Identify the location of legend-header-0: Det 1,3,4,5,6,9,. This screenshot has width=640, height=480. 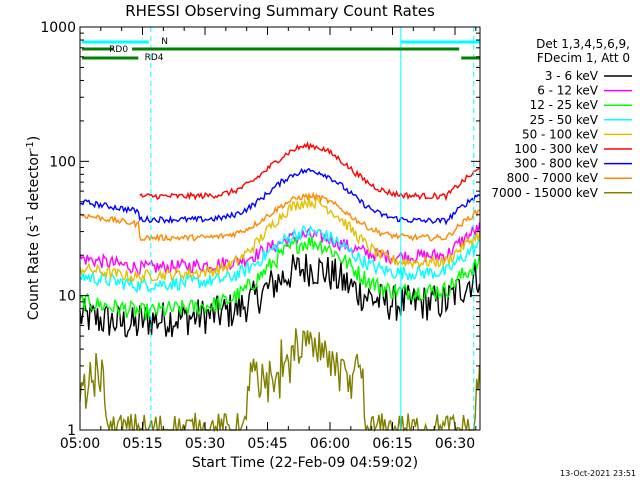
(583, 44).